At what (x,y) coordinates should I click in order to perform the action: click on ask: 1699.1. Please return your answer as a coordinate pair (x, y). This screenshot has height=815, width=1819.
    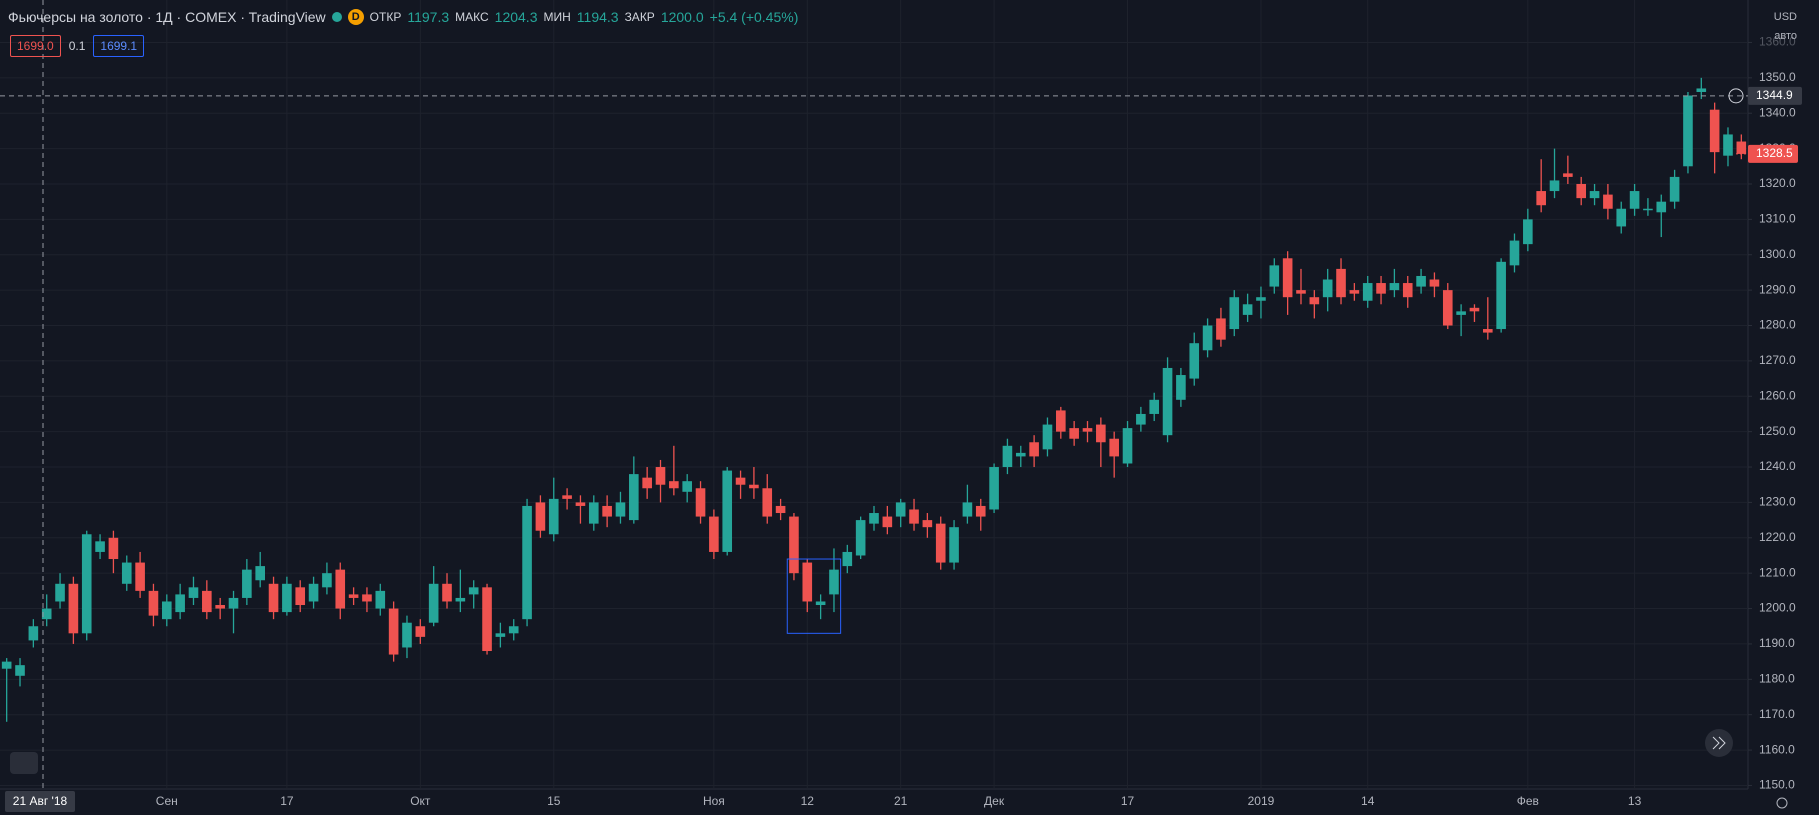
    Looking at the image, I should click on (119, 46).